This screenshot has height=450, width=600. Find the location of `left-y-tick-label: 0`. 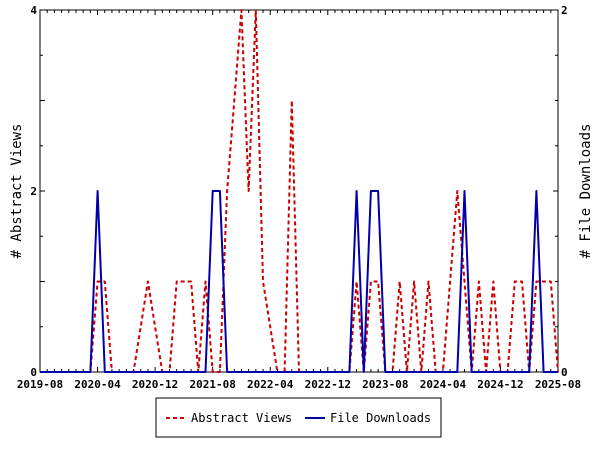

left-y-tick-label: 0 is located at coordinates (33, 372).